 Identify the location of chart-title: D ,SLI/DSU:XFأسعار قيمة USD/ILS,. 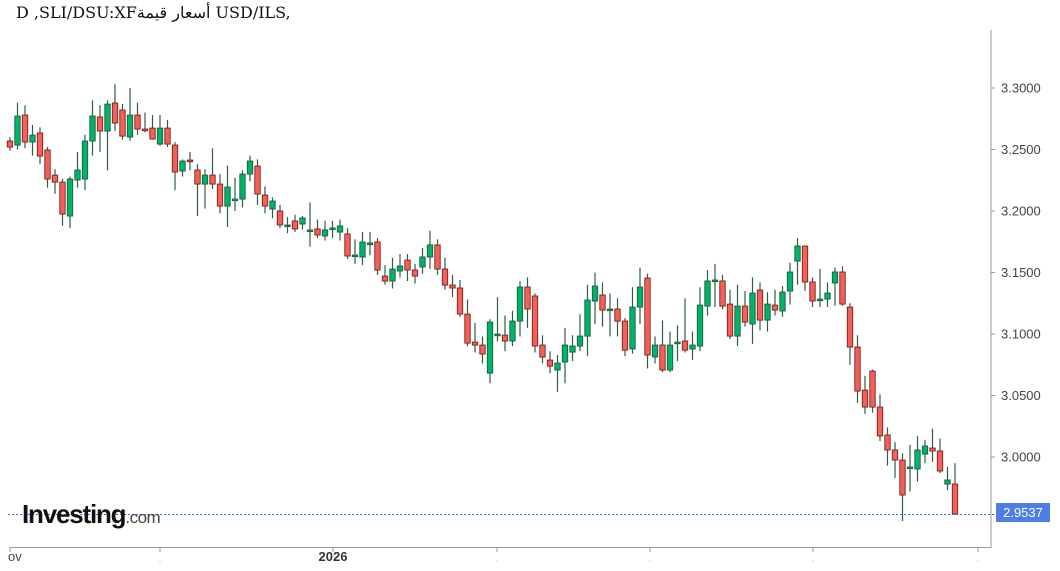
(153, 12).